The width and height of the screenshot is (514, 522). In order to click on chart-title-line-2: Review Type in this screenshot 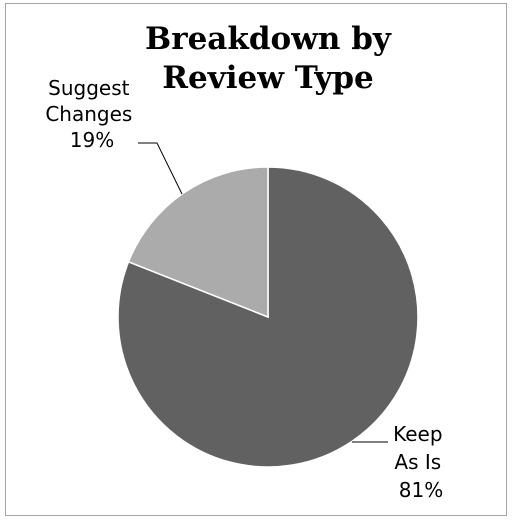, I will do `click(268, 78)`.